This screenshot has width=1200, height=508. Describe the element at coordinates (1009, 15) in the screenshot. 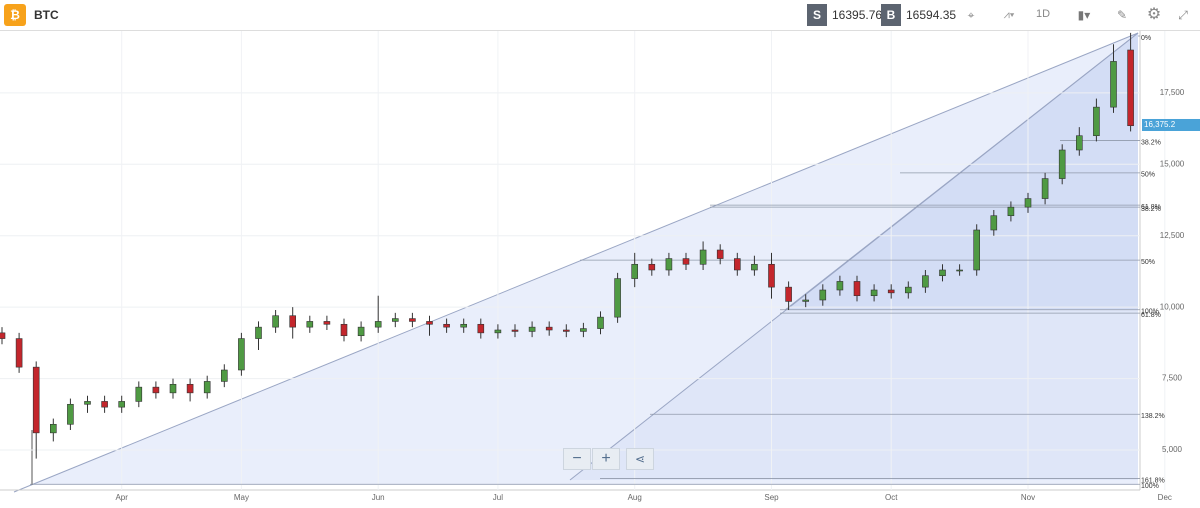

I see `chart-type-button: ⩘▾` at that location.